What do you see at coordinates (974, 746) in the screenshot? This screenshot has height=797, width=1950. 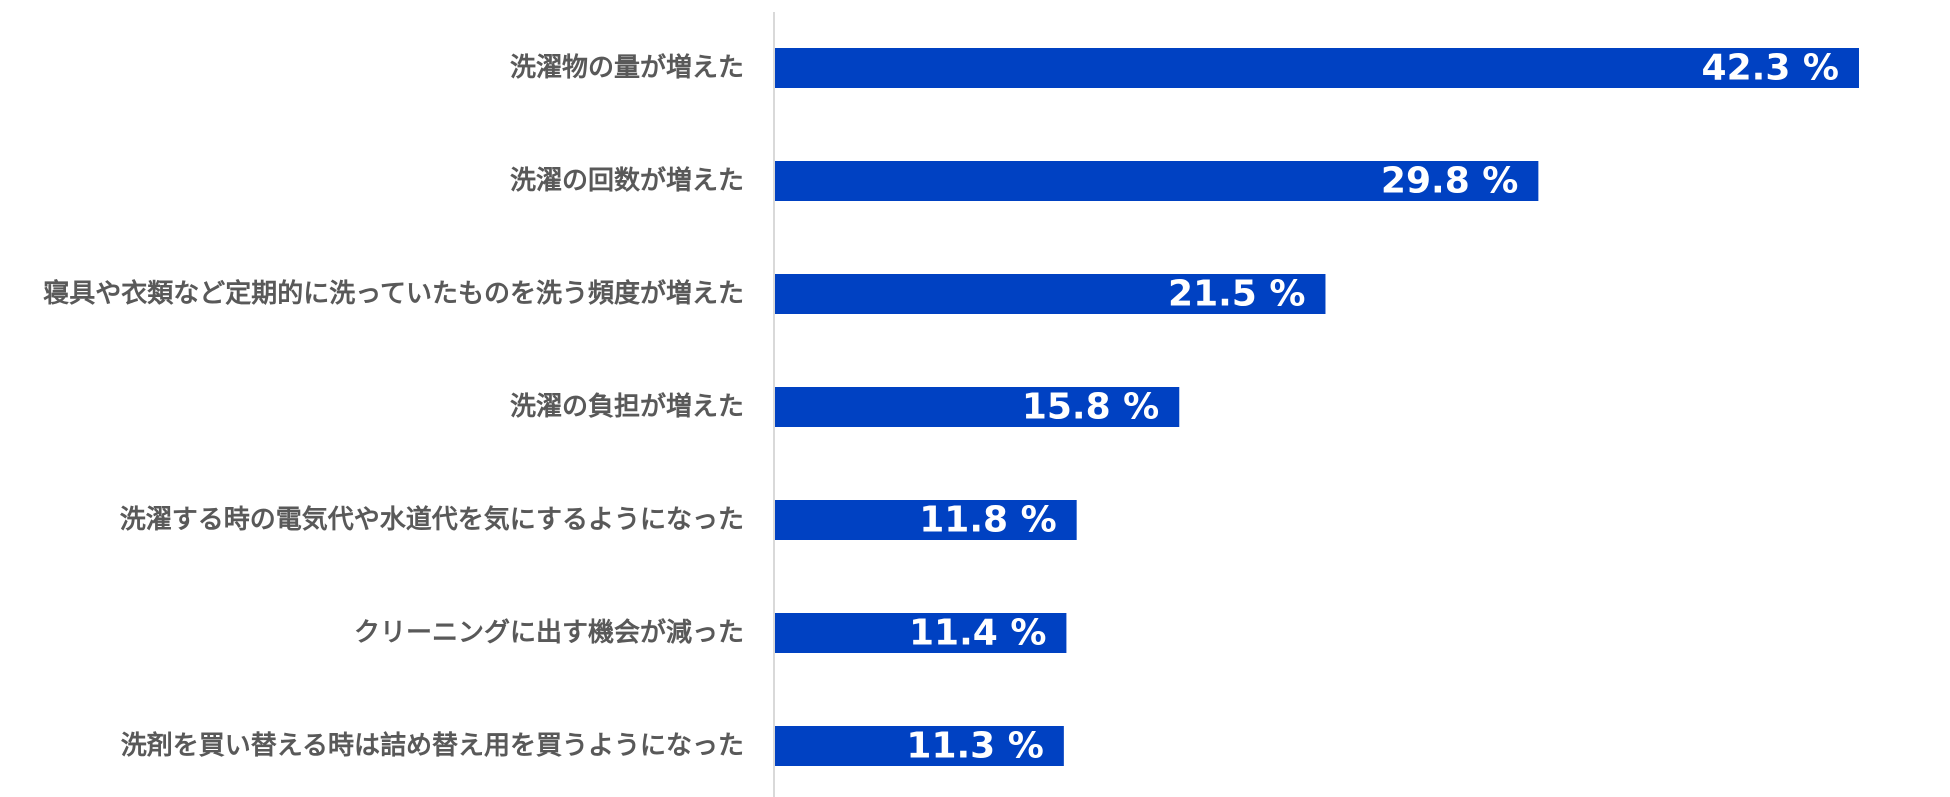 I see `bar-value-label-7: 11.3 %` at bounding box center [974, 746].